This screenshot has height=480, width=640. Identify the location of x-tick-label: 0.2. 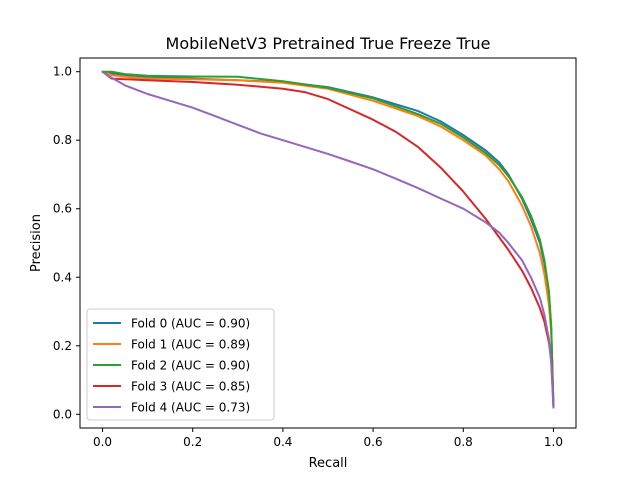
(192, 442).